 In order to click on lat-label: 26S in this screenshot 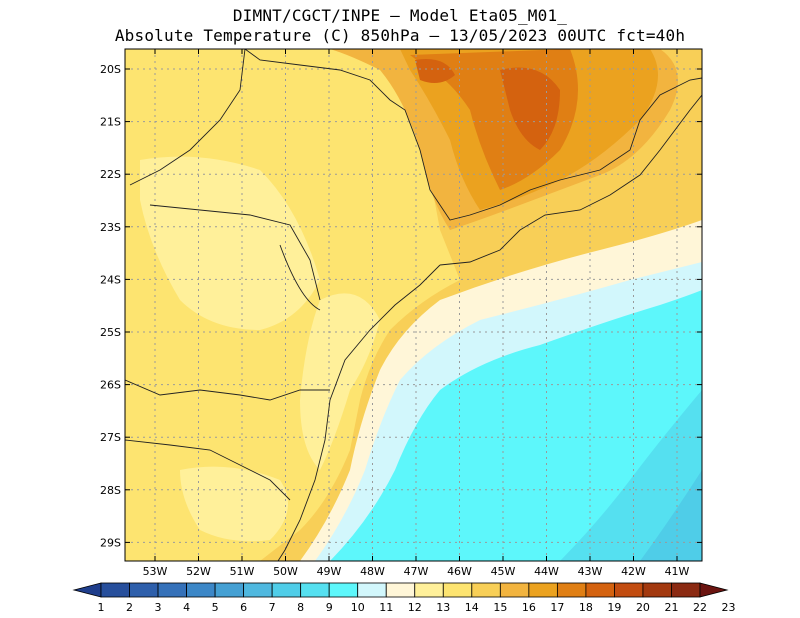, I will do `click(110, 385)`.